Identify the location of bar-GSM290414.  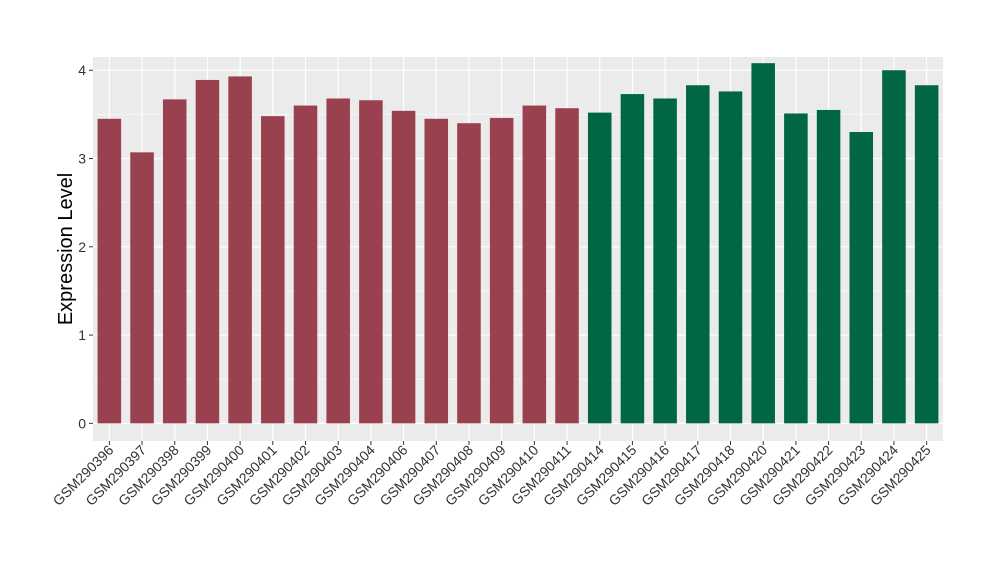
(599, 268).